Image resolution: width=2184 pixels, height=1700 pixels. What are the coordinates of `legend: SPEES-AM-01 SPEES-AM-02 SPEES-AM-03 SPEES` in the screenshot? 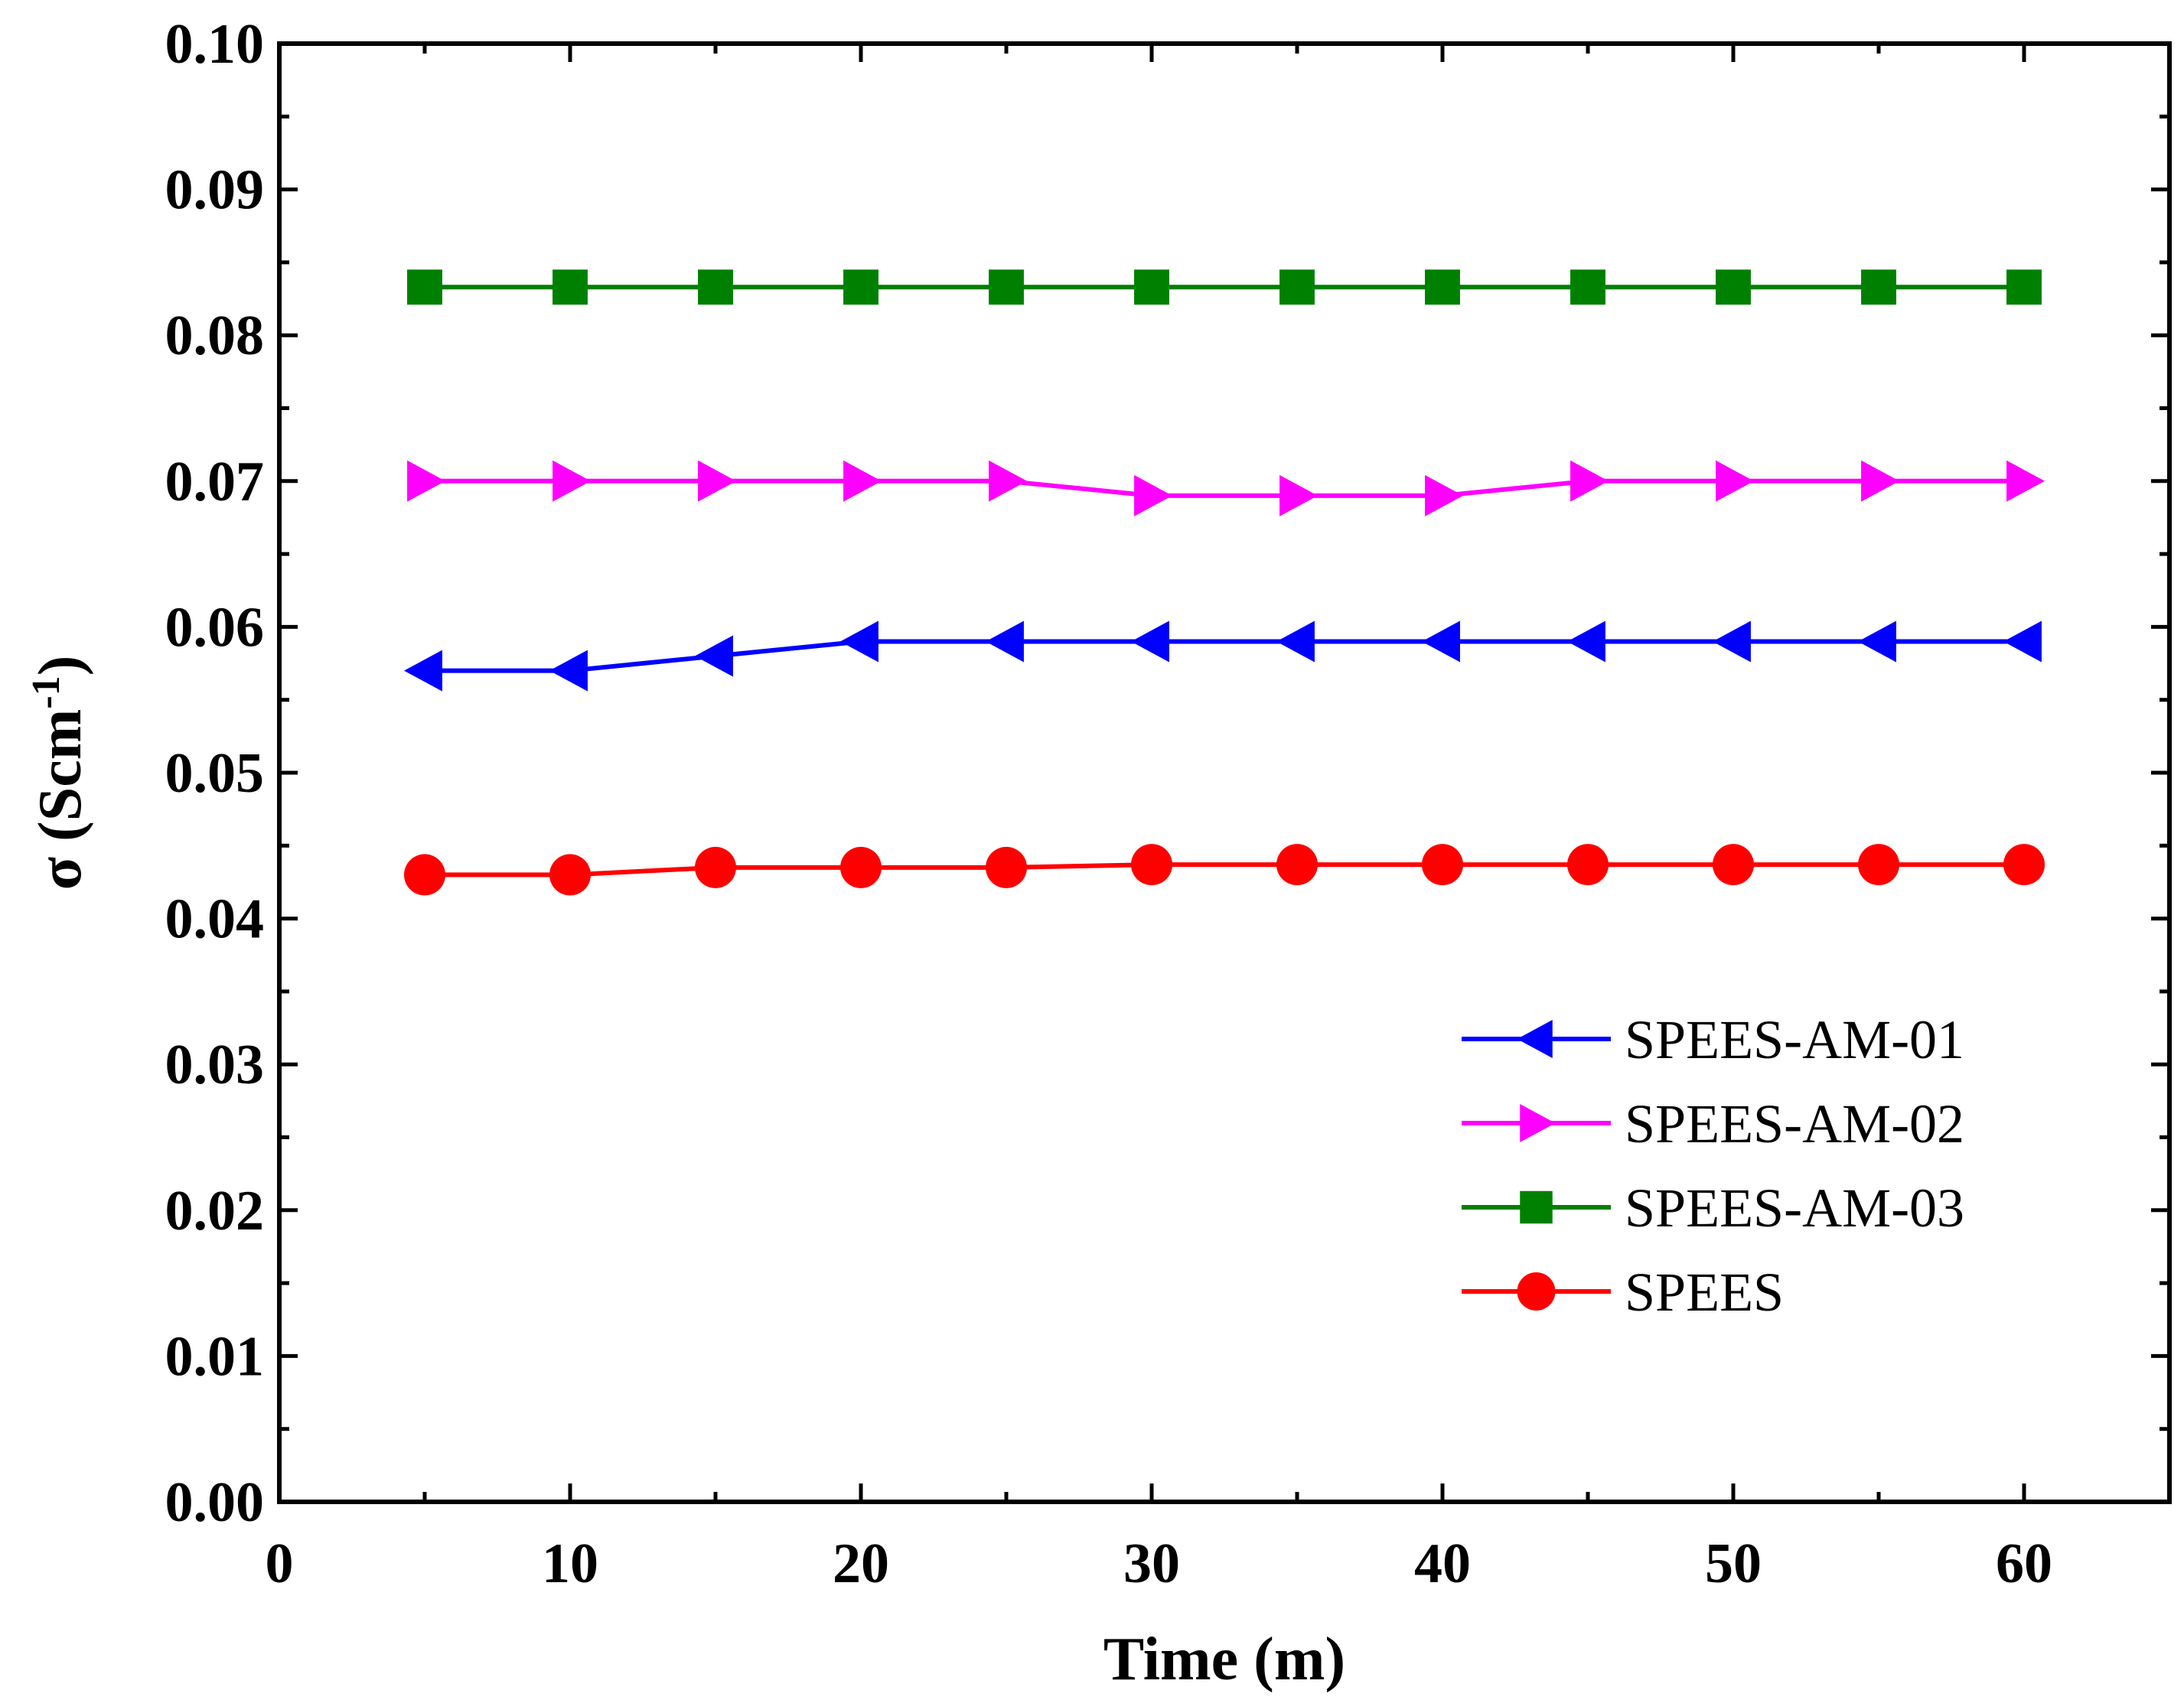 It's located at (1713, 1166).